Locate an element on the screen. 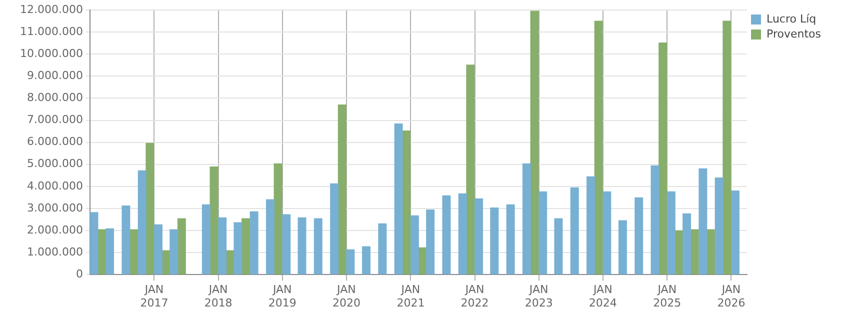  y-tick-label: 5.000.000 is located at coordinates (55, 163).